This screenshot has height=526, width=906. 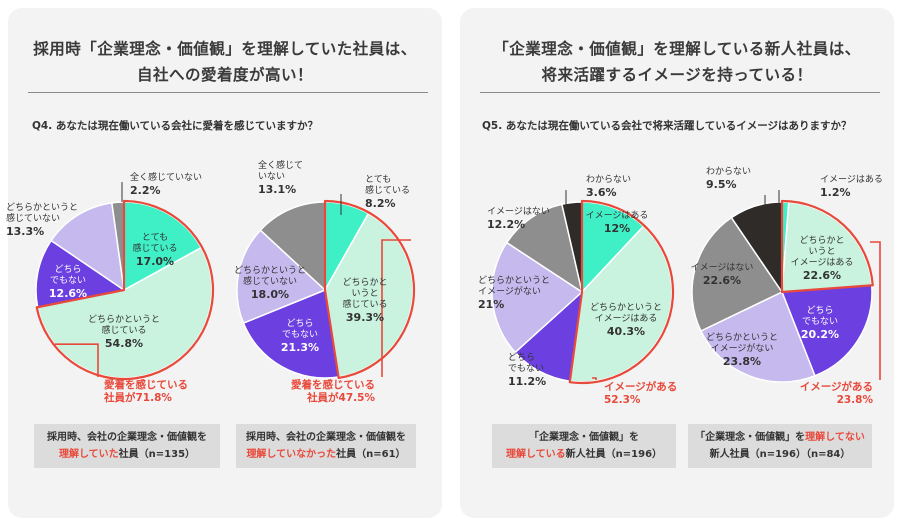 I want to click on caption-chart1: 採用時、会社の企業理念・価値観を 理解していた社員（n=135）, so click(x=127, y=446).